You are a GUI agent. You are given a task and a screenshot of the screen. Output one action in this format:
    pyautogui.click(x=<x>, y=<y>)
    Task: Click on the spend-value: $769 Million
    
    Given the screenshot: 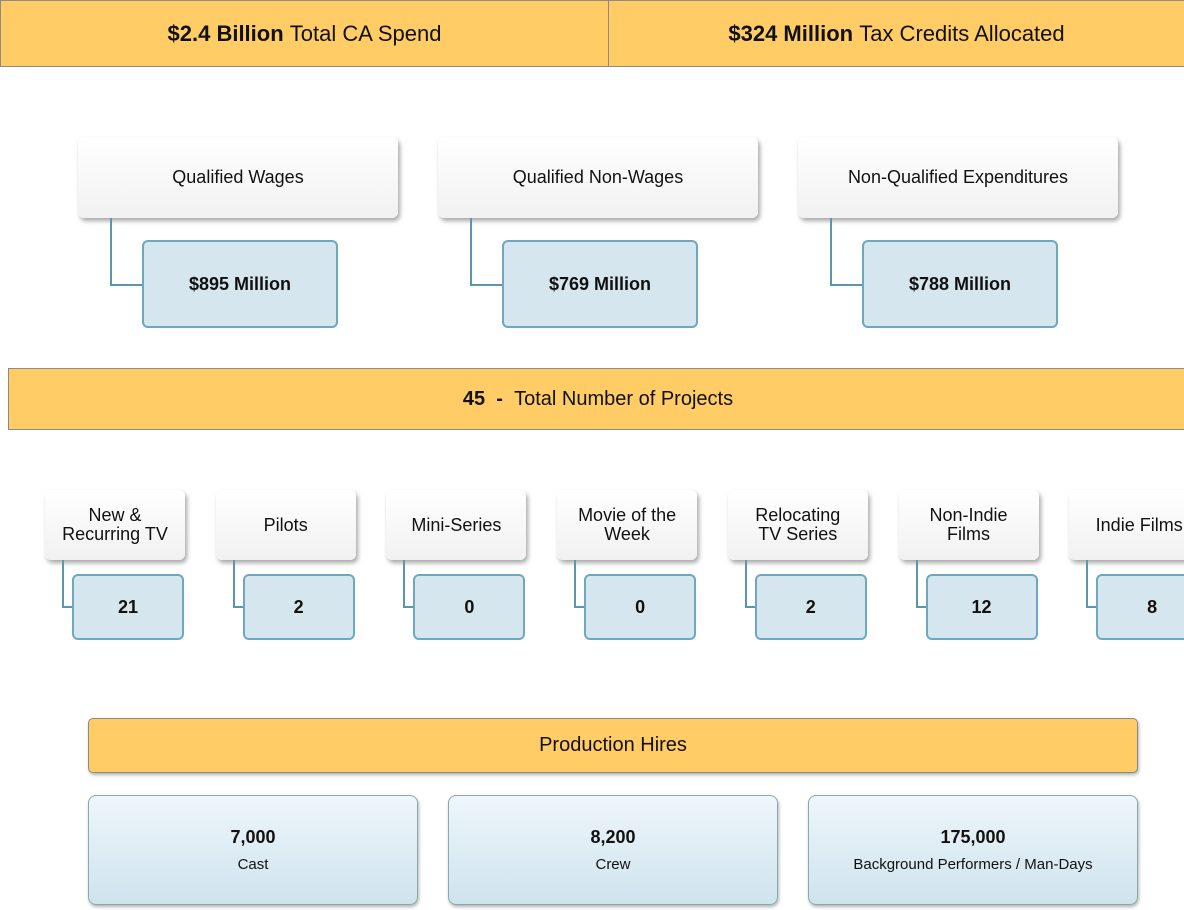 What is the action you would take?
    pyautogui.click(x=600, y=284)
    